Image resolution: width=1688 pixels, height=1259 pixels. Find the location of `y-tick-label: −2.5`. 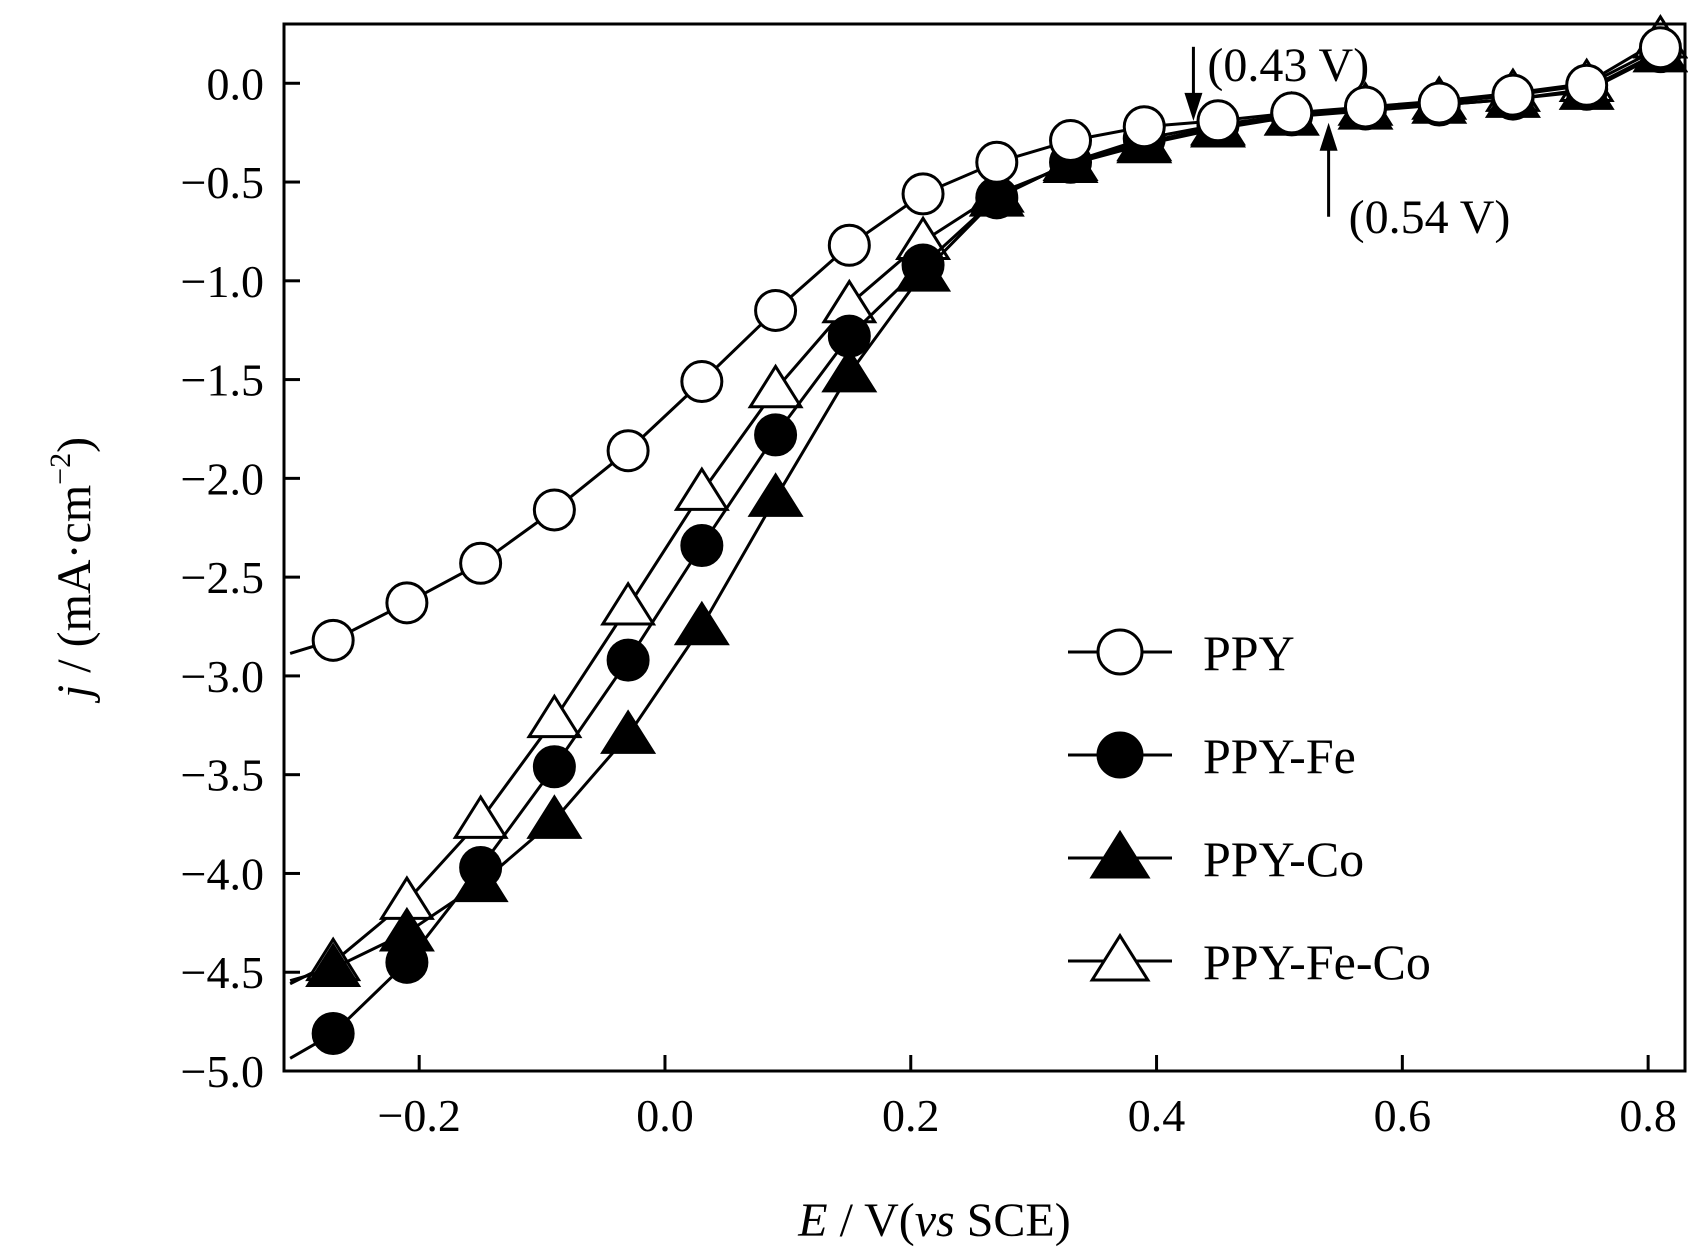

y-tick-label: −2.5 is located at coordinates (222, 577).